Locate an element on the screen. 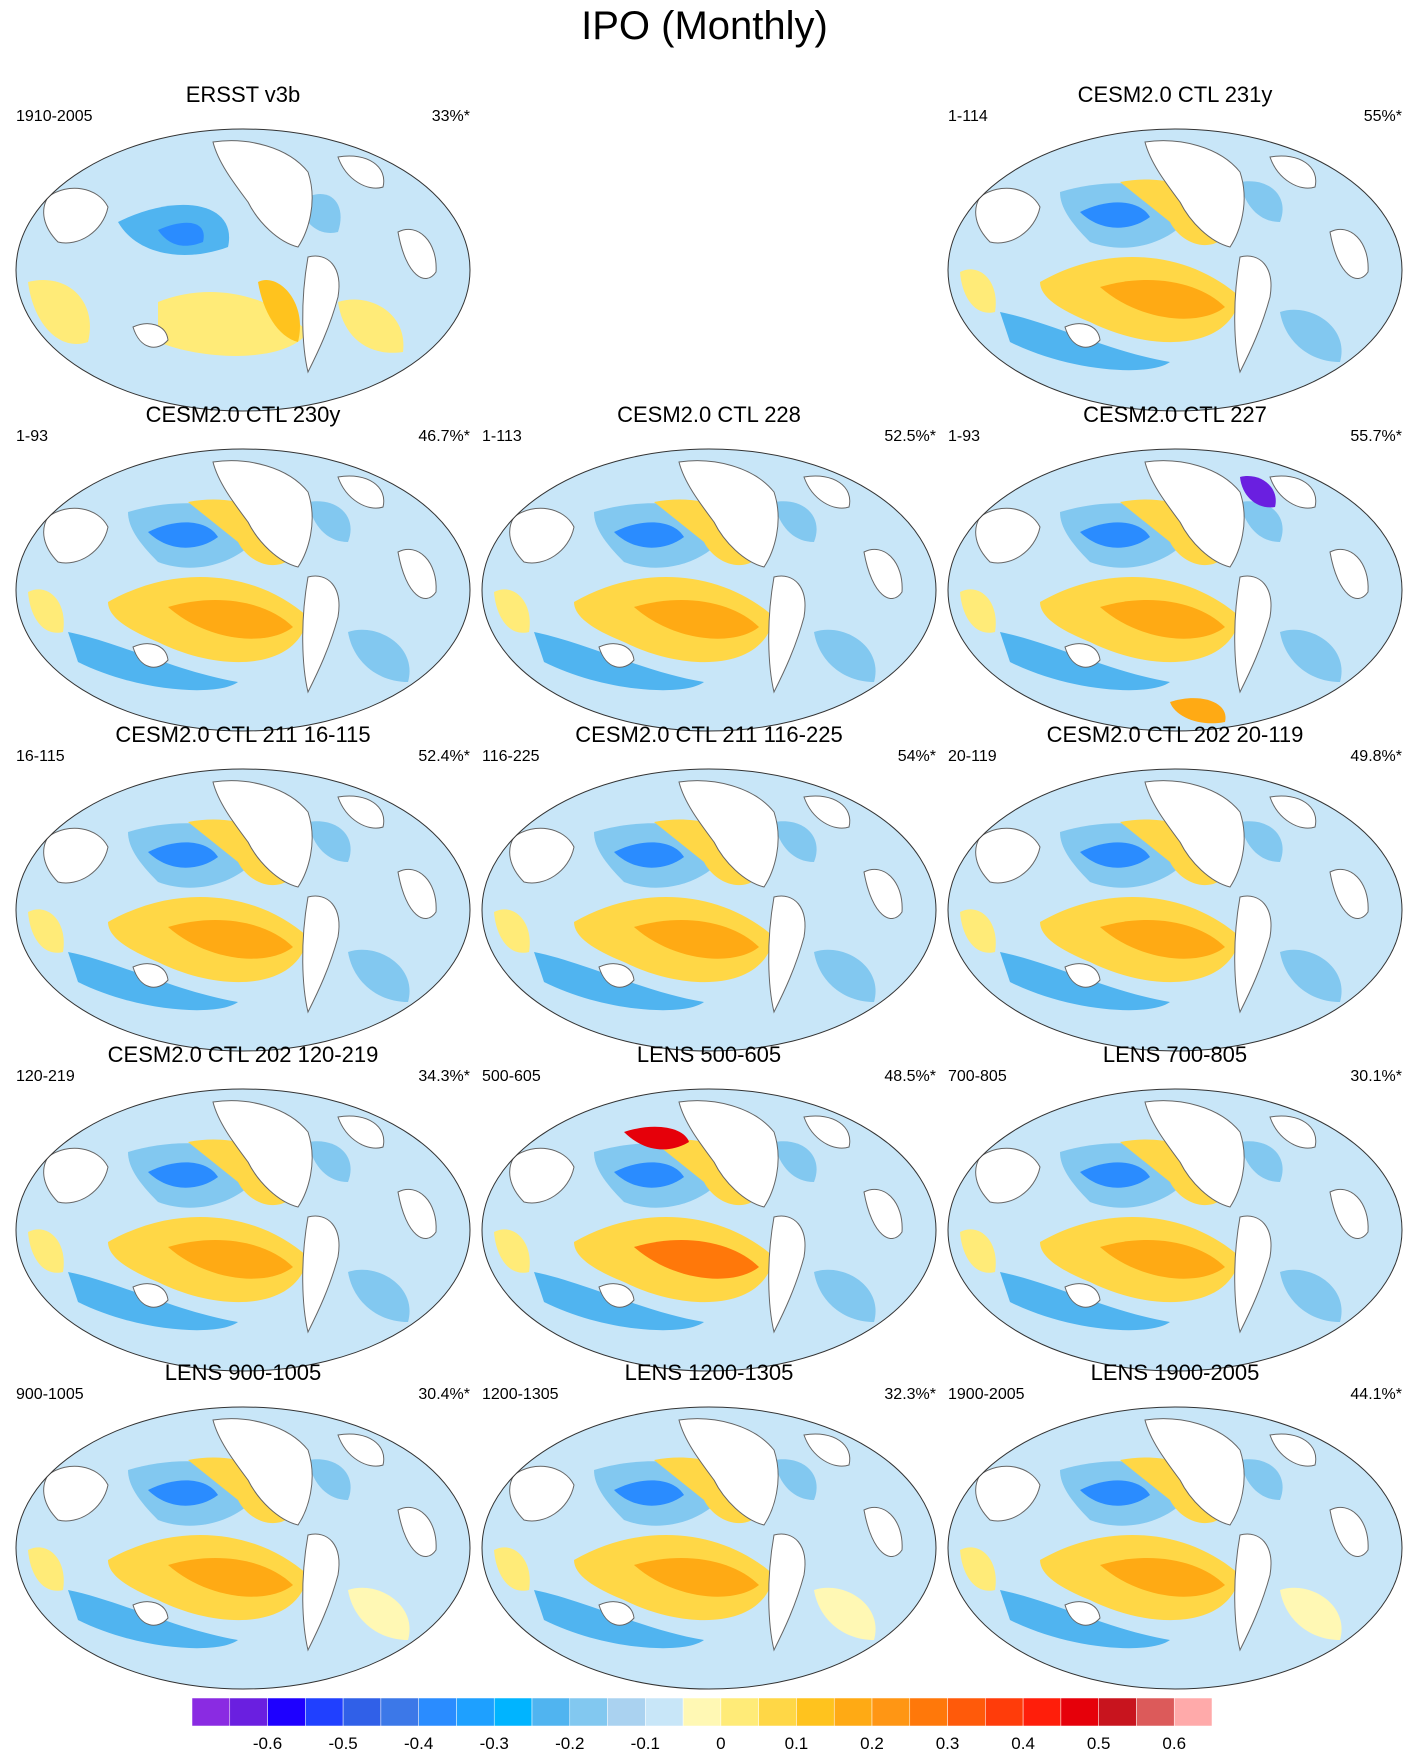 This screenshot has height=1758, width=1409. panel-variance-percent: 46.7%* is located at coordinates (444, 436).